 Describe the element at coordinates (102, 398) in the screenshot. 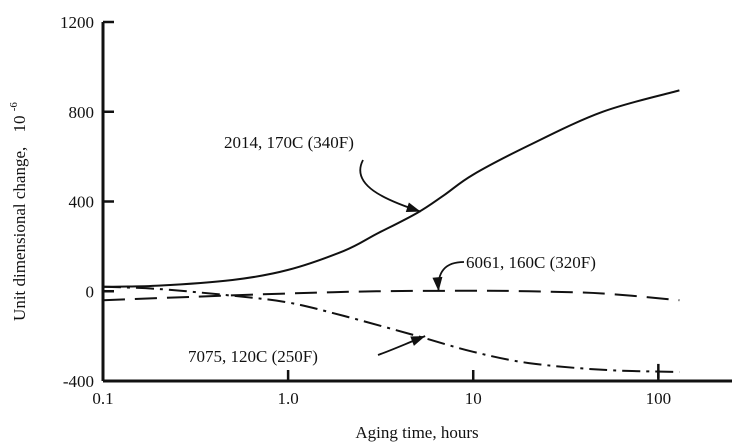

I see `x-tick-label: 0.1` at that location.